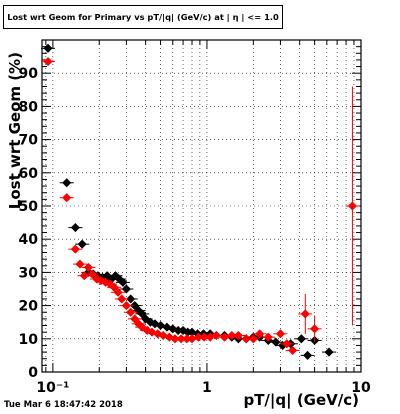  I want to click on y-tick-label: 70, so click(29, 141).